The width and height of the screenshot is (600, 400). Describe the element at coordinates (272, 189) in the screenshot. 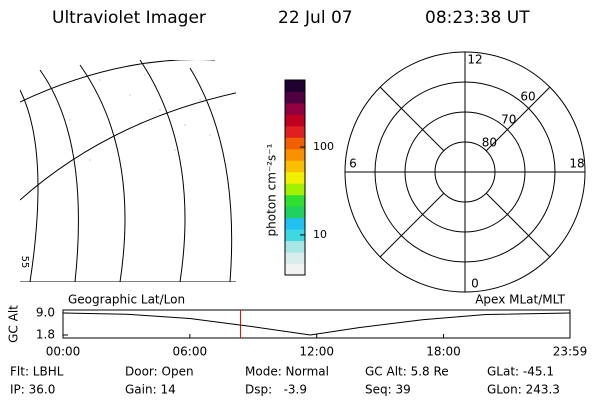

I see `colorbar-label: photon cm⁻²s⁻¹` at that location.